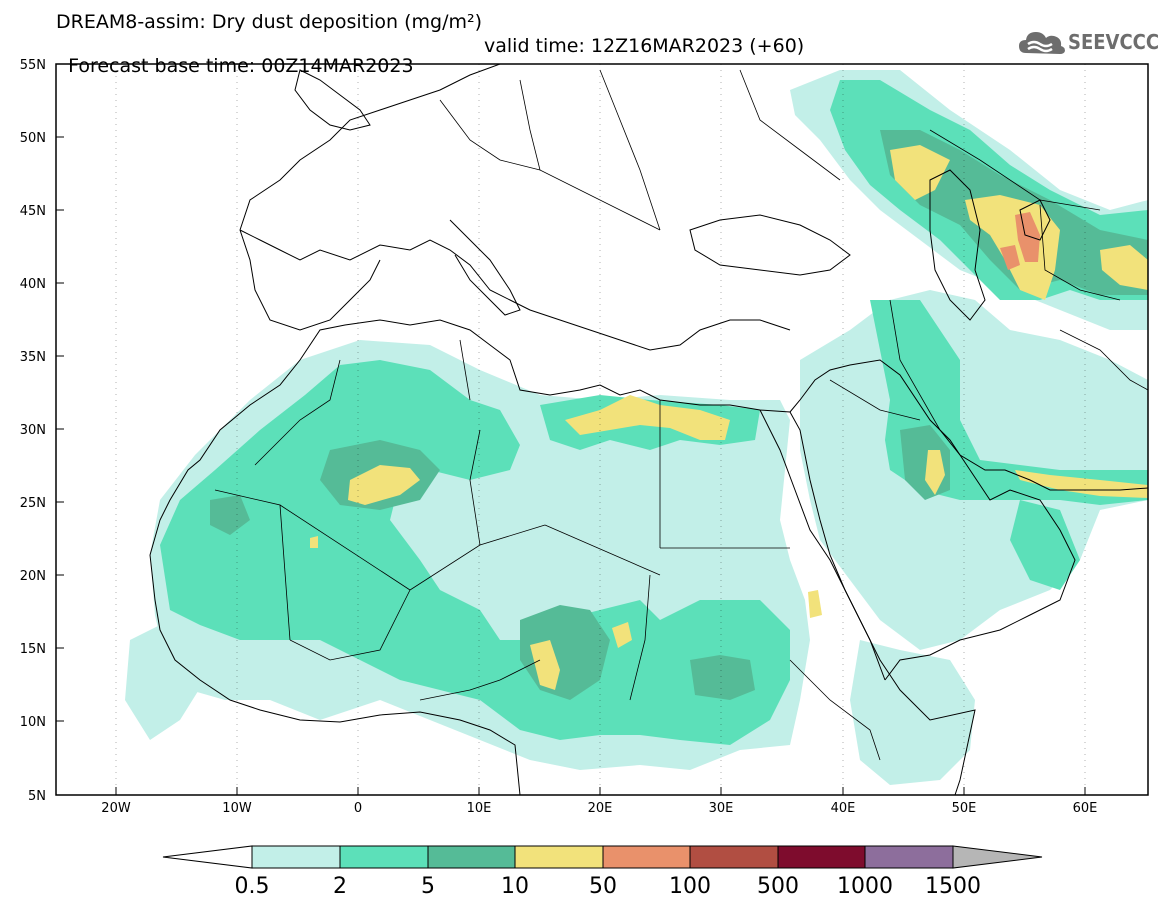 The image size is (1165, 907). I want to click on colorbar-label: 10, so click(515, 886).